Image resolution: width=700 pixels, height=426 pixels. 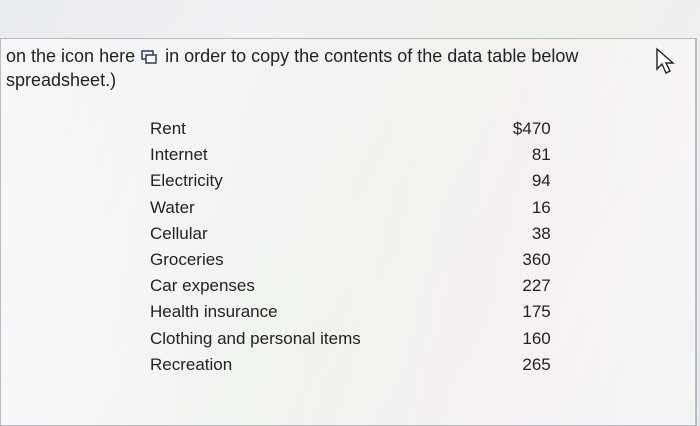 What do you see at coordinates (255, 338) in the screenshot?
I see `expense-label: Clothing and personal items` at bounding box center [255, 338].